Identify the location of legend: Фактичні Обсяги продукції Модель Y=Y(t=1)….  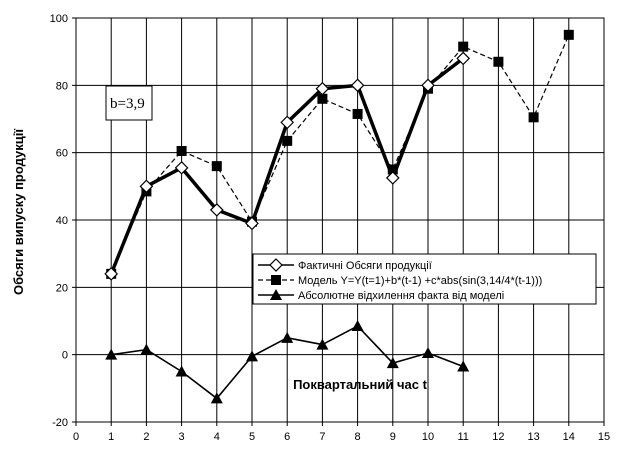
(424, 279).